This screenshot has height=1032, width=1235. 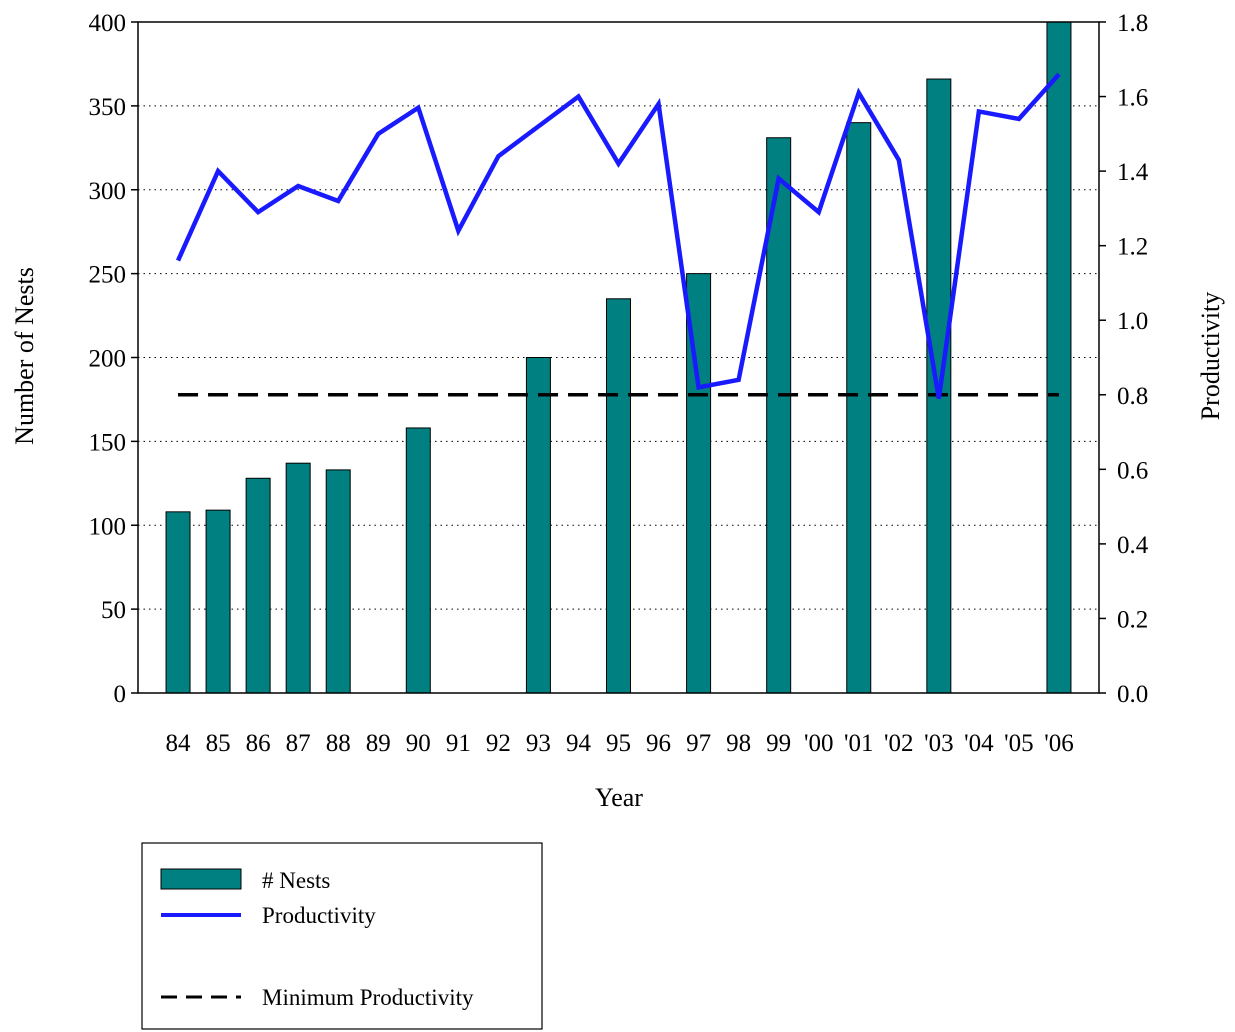 What do you see at coordinates (108, 23) in the screenshot?
I see `y-tick-label: 400` at bounding box center [108, 23].